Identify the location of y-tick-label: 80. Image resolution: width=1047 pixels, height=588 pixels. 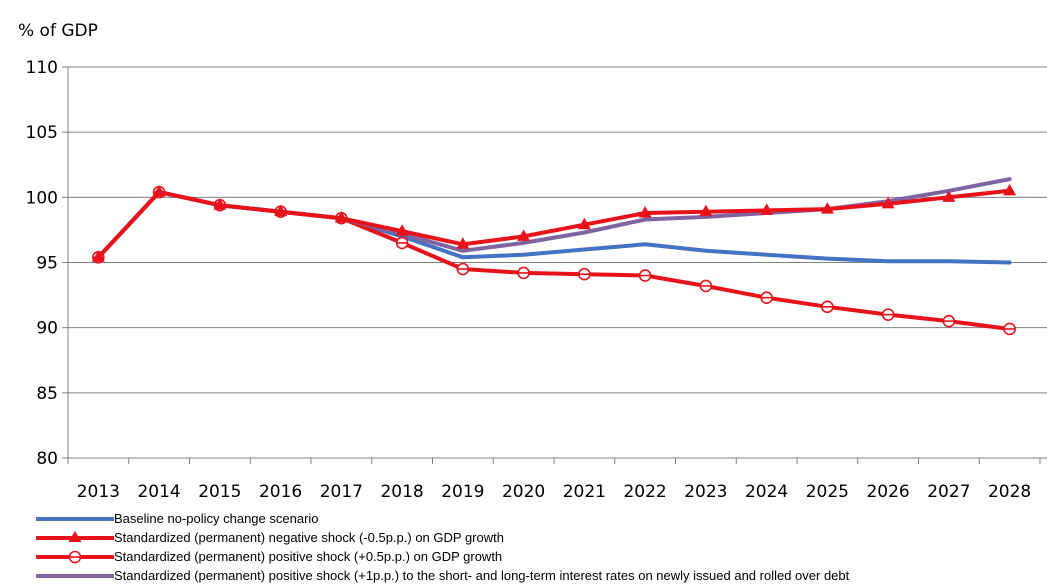
(47, 459).